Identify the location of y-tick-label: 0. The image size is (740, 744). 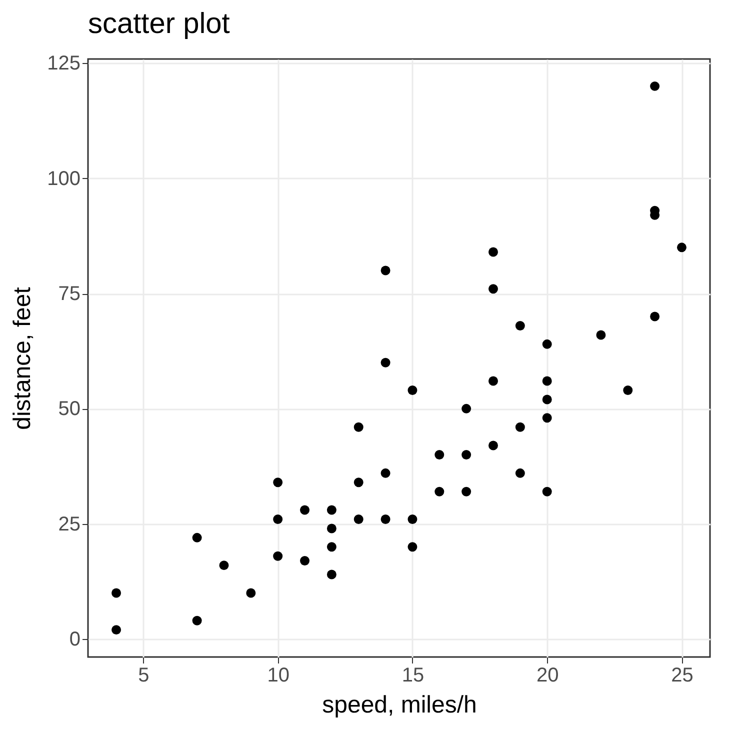
(74, 639).